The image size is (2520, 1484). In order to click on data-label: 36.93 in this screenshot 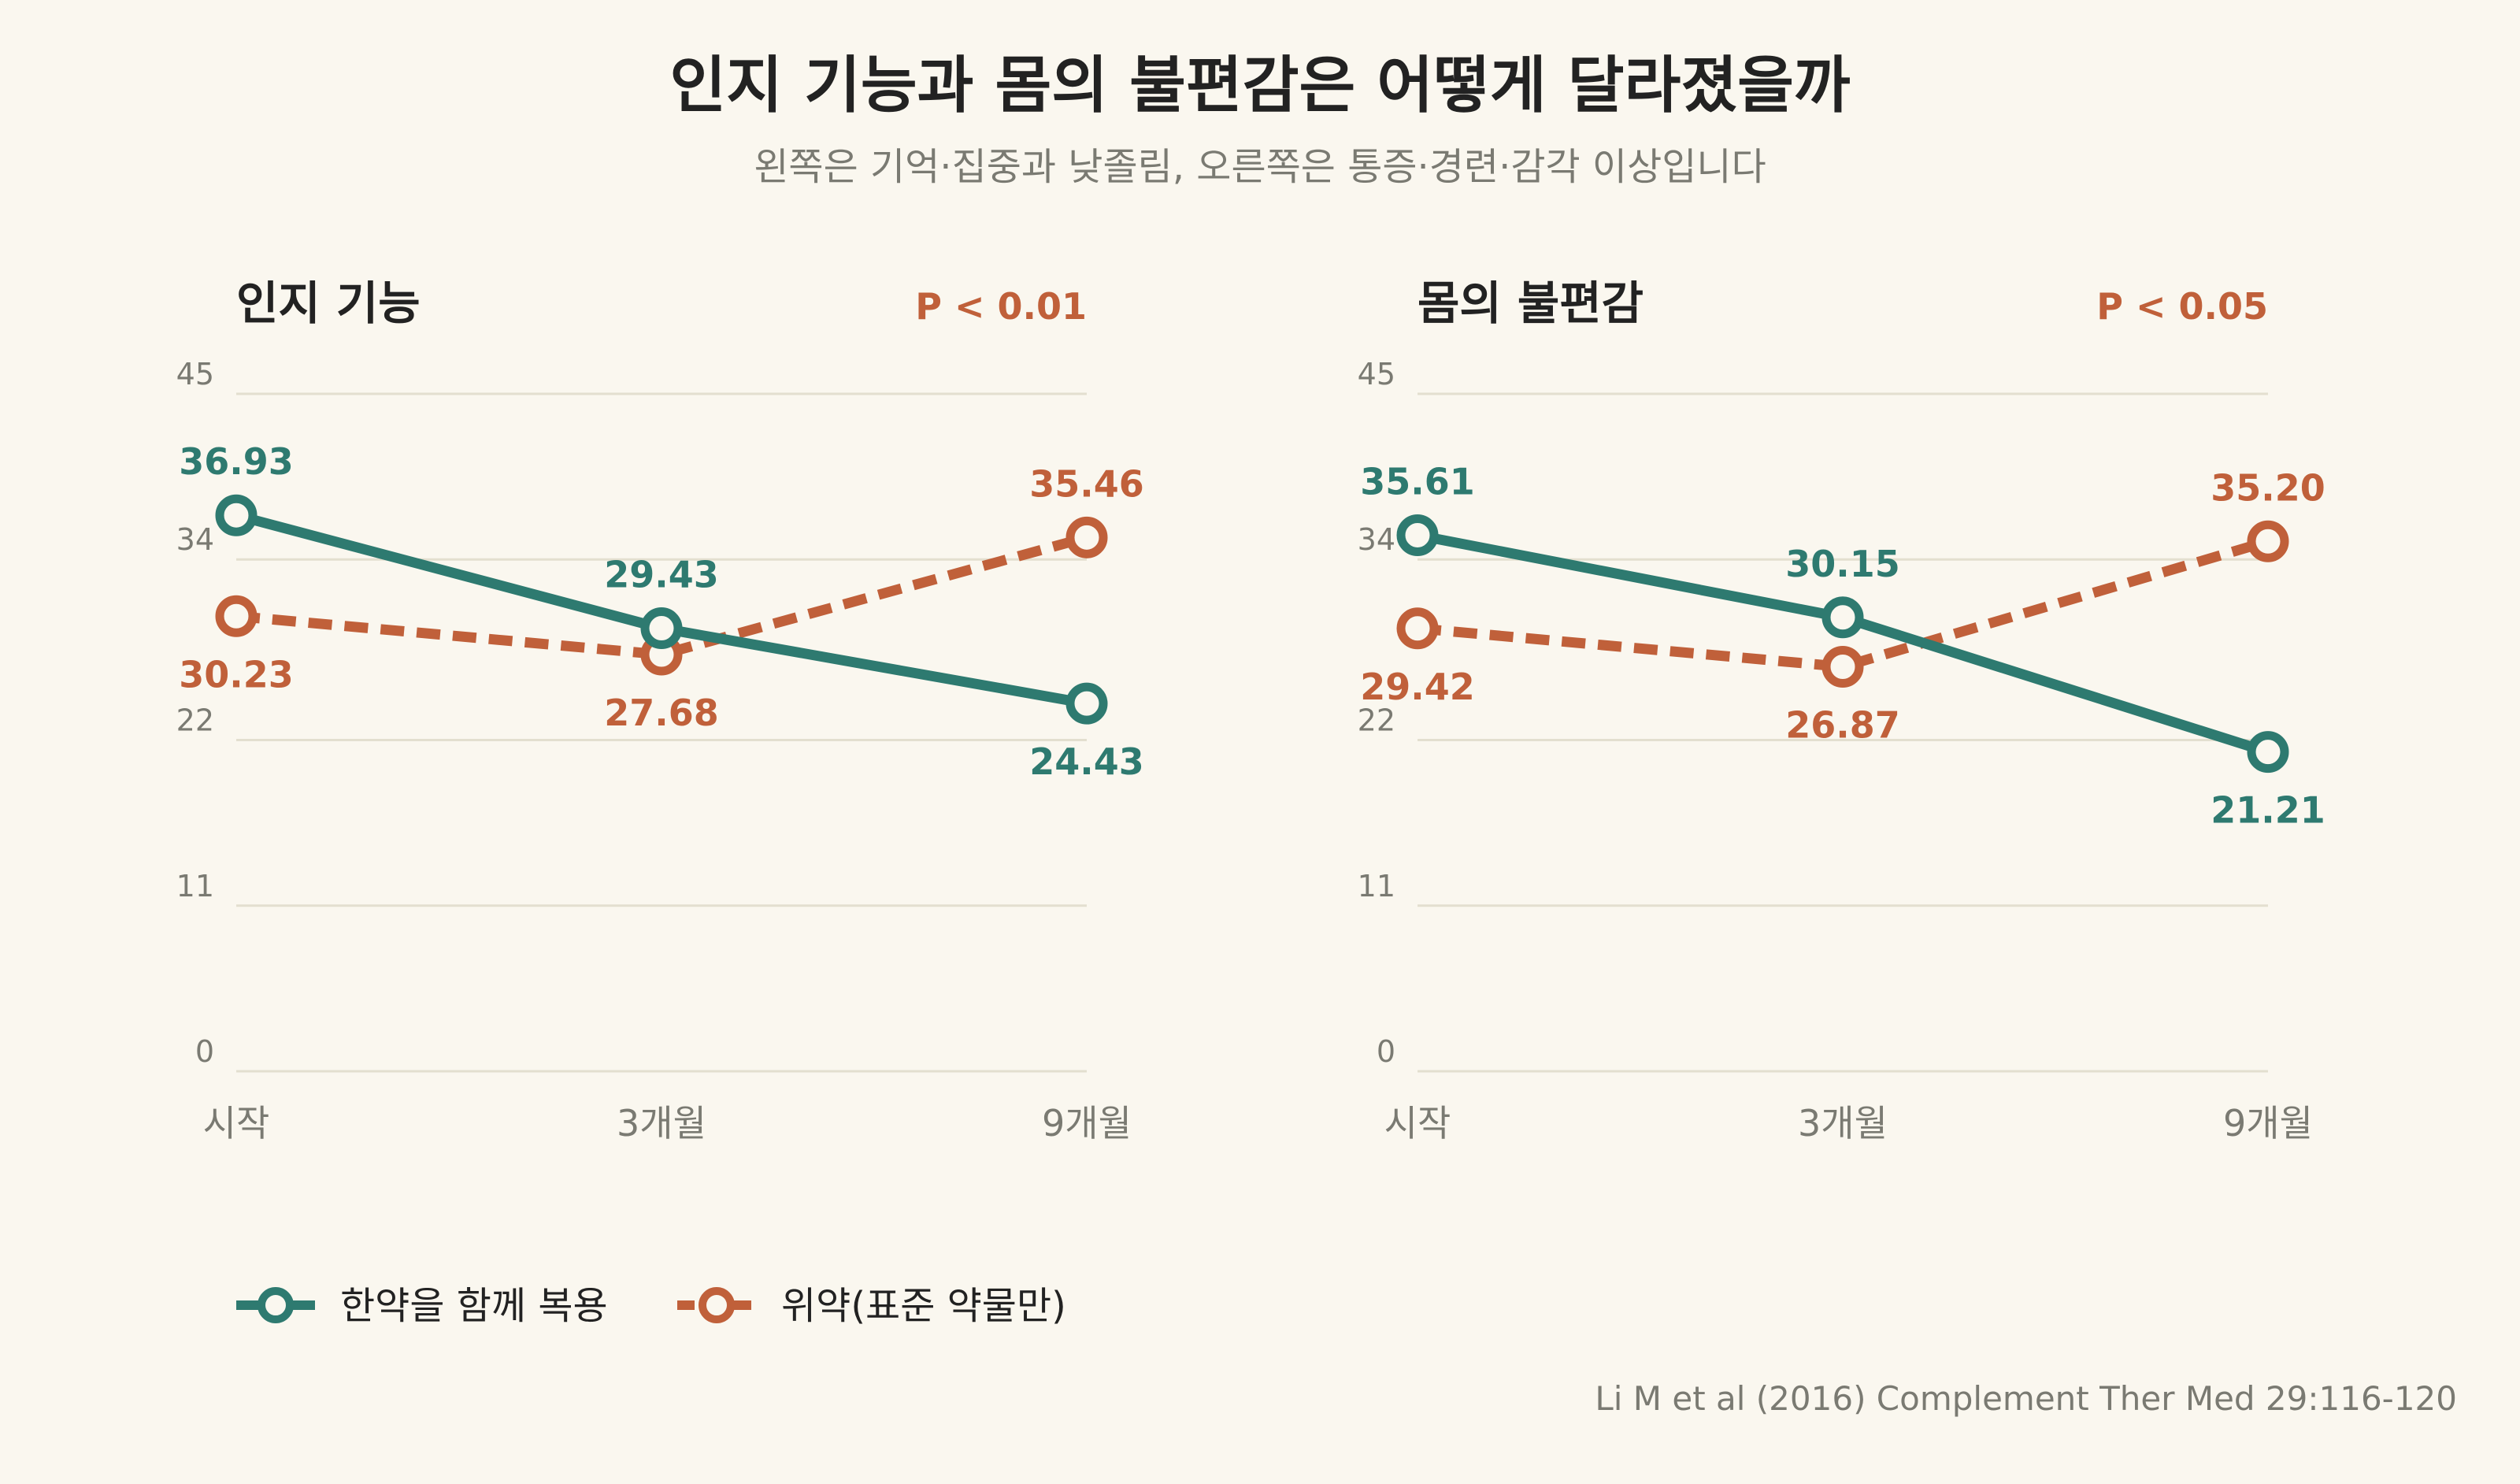, I will do `click(236, 462)`.